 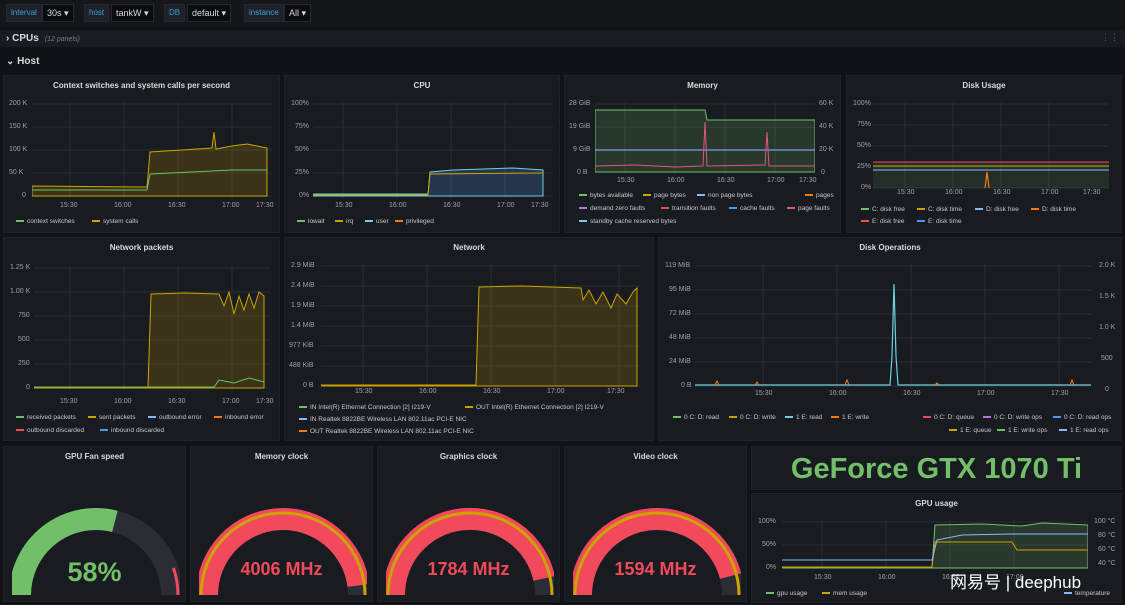 What do you see at coordinates (1110, 37) in the screenshot?
I see `drag-handle-icon: ⋮⋮` at bounding box center [1110, 37].